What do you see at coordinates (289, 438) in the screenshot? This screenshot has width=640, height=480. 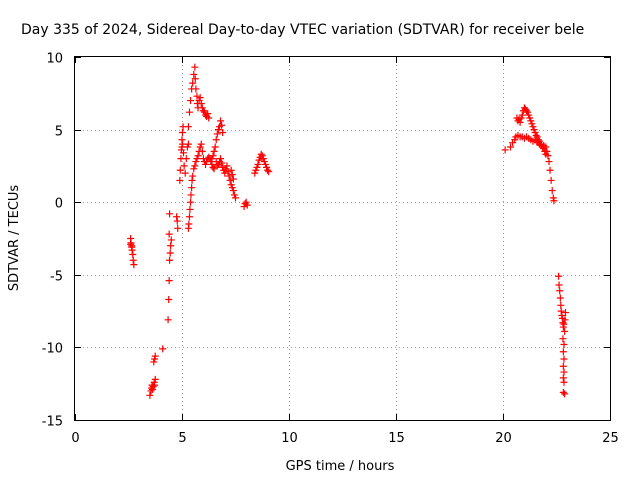 I see `x-tick-label: 10` at bounding box center [289, 438].